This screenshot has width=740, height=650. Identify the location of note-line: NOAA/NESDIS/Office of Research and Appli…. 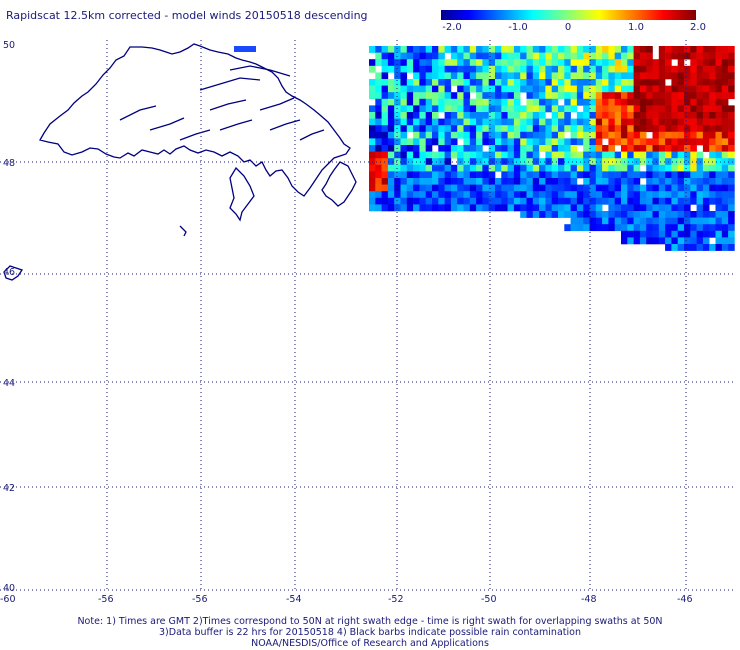
(370, 643).